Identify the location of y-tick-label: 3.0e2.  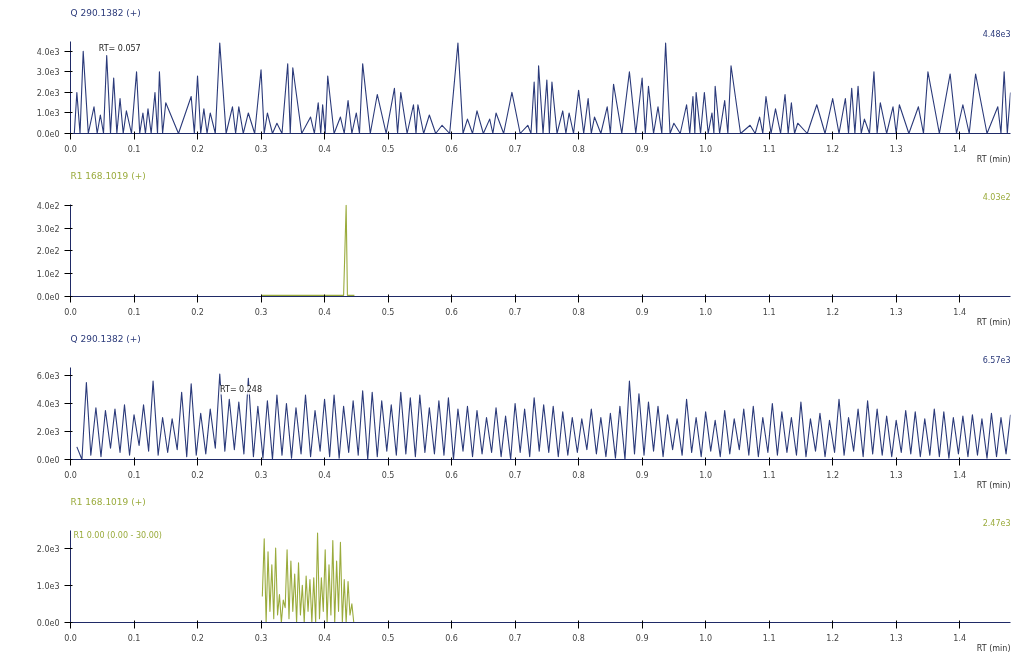
(48, 229).